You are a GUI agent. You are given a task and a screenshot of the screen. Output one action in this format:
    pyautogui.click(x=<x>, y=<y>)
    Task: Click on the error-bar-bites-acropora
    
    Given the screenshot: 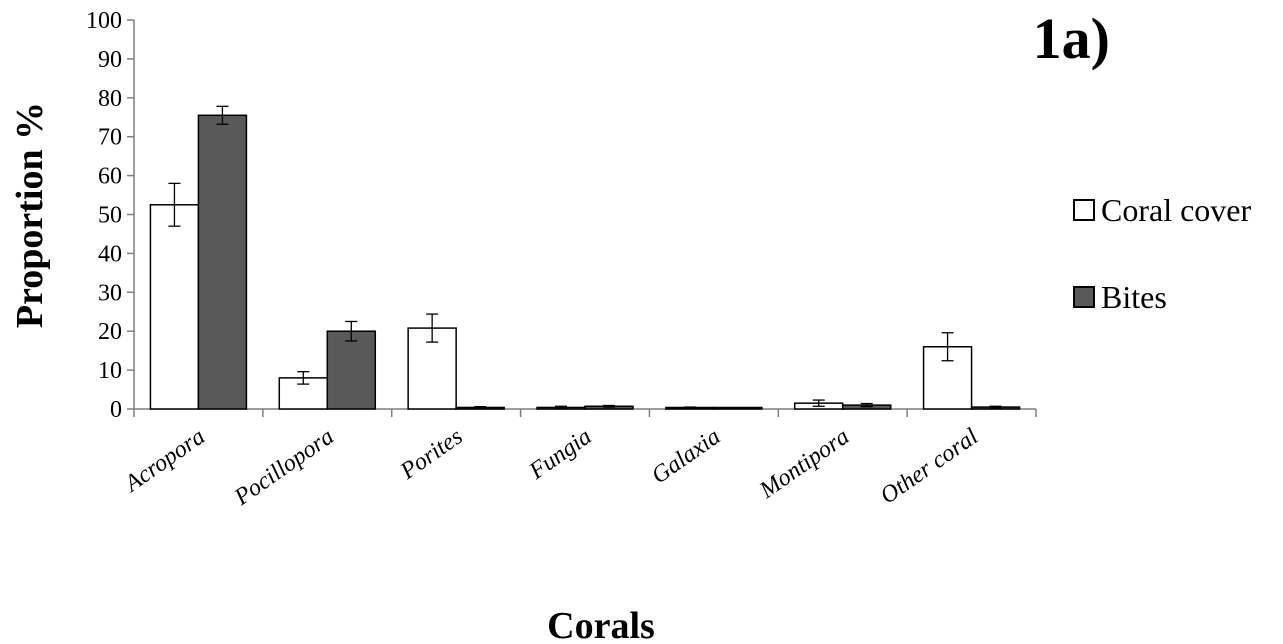 What is the action you would take?
    pyautogui.click(x=222, y=115)
    